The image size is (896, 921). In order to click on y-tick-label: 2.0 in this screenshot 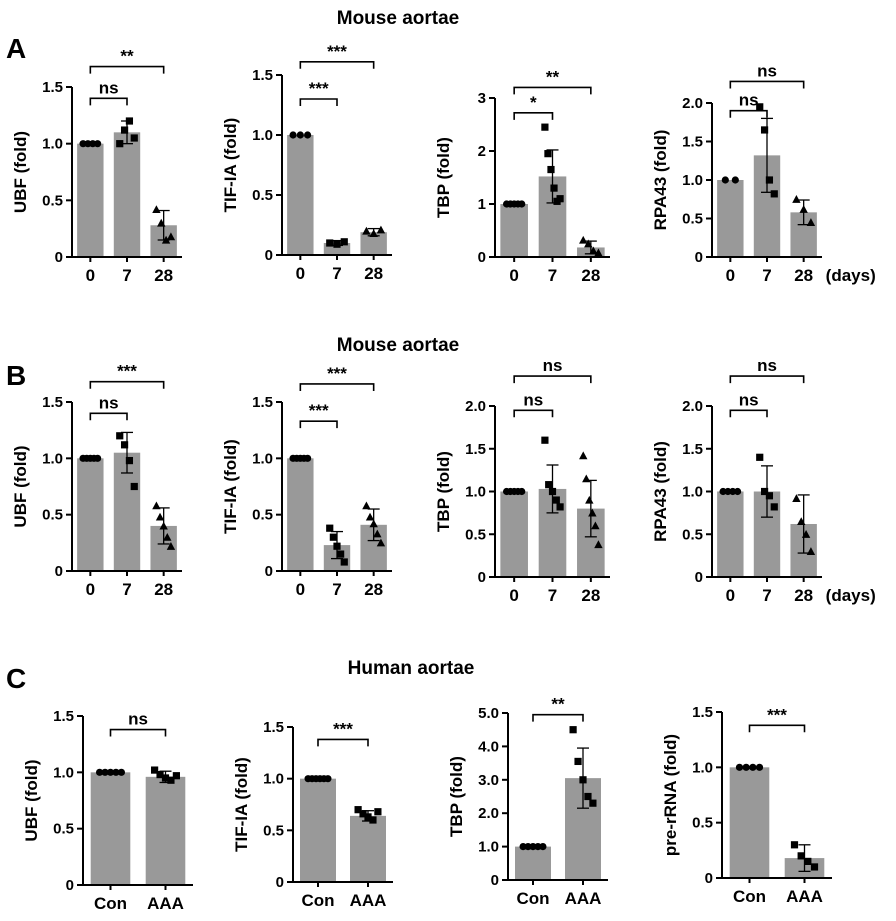, I will do `click(488, 813)`.